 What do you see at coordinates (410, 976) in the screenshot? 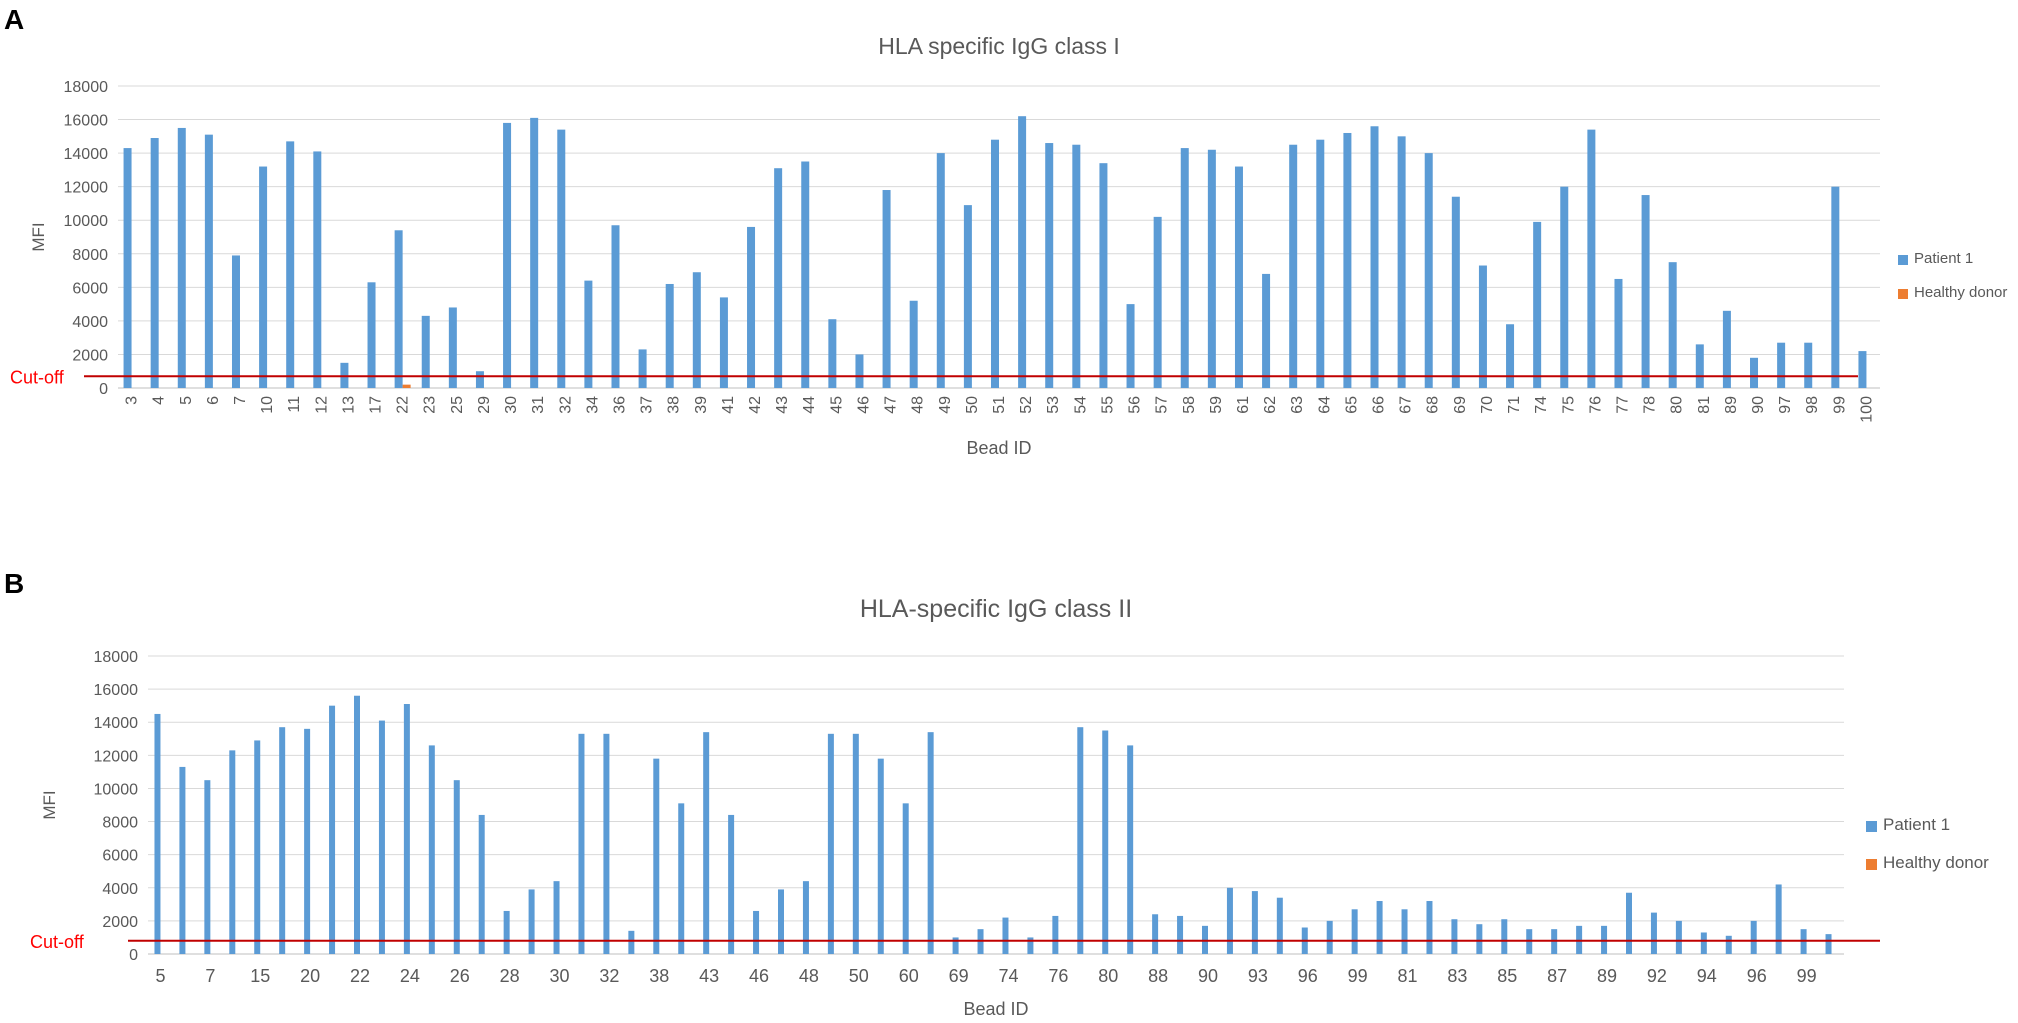
I see `x-tick-label: 24` at bounding box center [410, 976].